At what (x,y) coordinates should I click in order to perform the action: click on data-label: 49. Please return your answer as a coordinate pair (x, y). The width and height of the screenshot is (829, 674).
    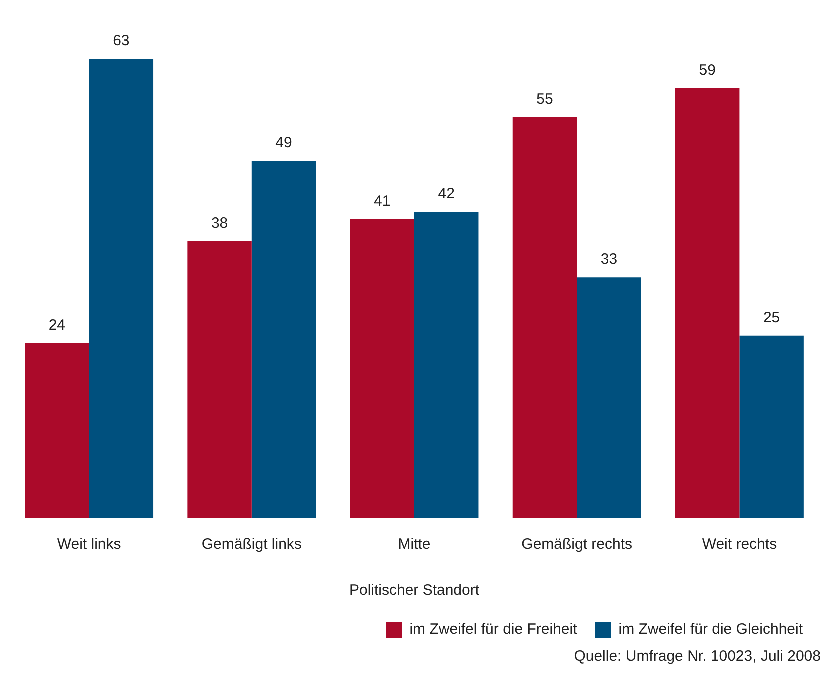
    Looking at the image, I should click on (284, 143).